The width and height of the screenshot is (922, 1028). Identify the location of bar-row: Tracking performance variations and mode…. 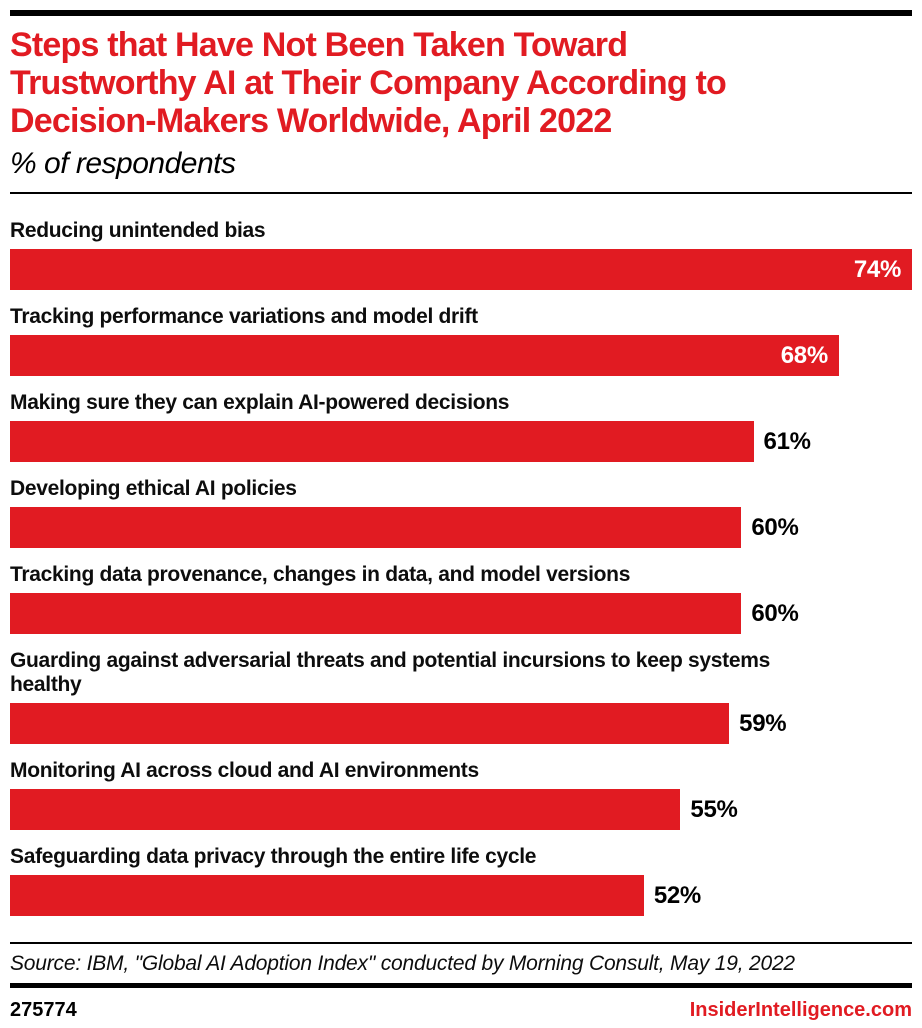
(461, 340).